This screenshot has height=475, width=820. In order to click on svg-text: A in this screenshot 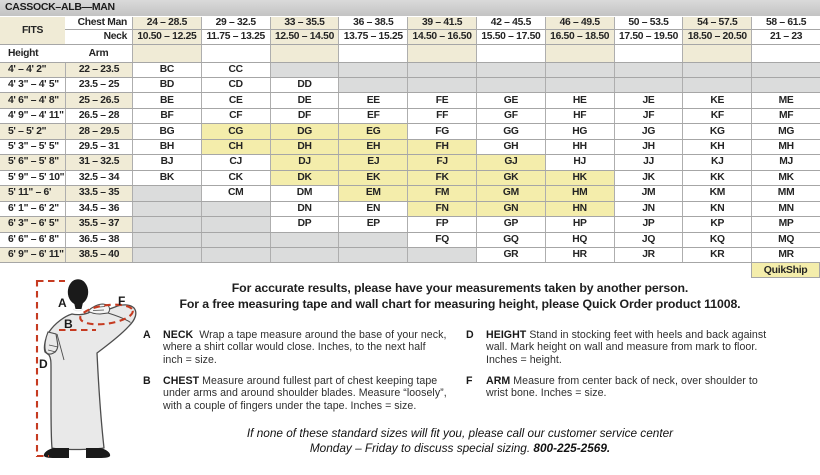, I will do `click(62, 303)`.